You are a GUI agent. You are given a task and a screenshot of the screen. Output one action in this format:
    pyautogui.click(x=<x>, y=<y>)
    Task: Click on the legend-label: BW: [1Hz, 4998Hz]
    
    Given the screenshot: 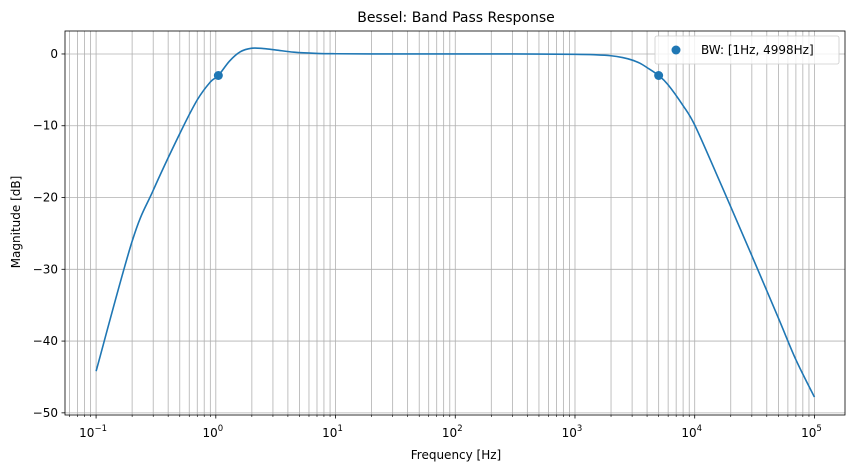 What is the action you would take?
    pyautogui.click(x=757, y=50)
    